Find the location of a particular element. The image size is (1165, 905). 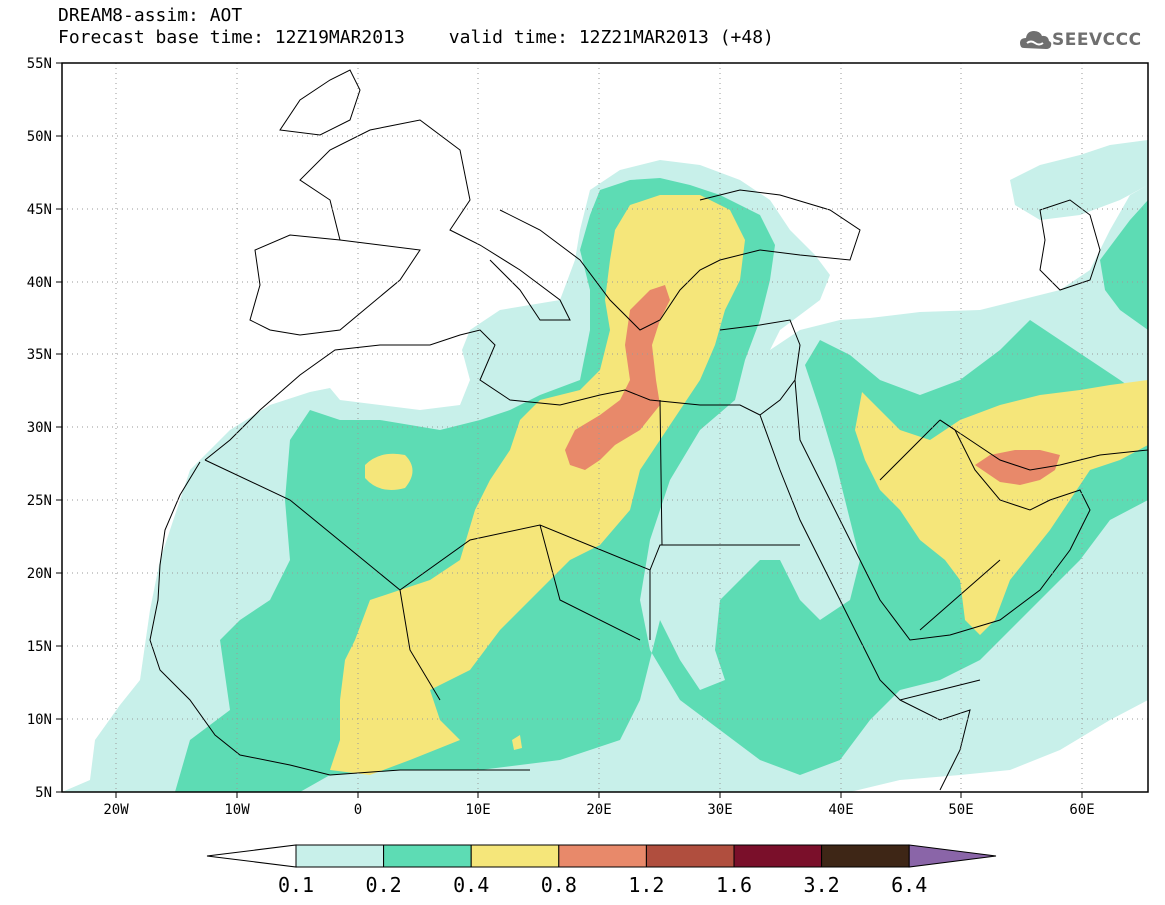

cloud-logo-icon is located at coordinates (1036, 40).